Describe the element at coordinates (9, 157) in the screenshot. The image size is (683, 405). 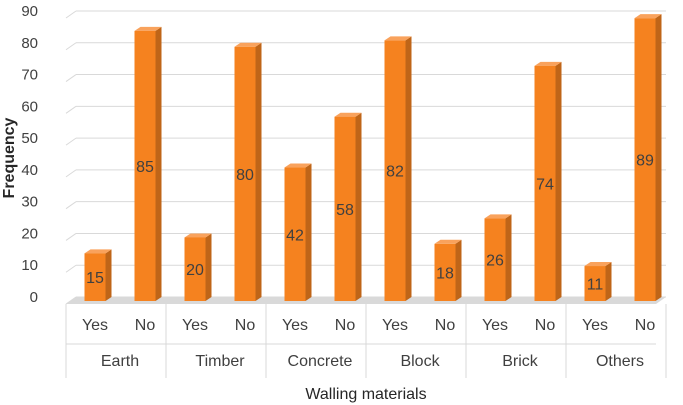
I see `y-axis-title: Frequency` at that location.